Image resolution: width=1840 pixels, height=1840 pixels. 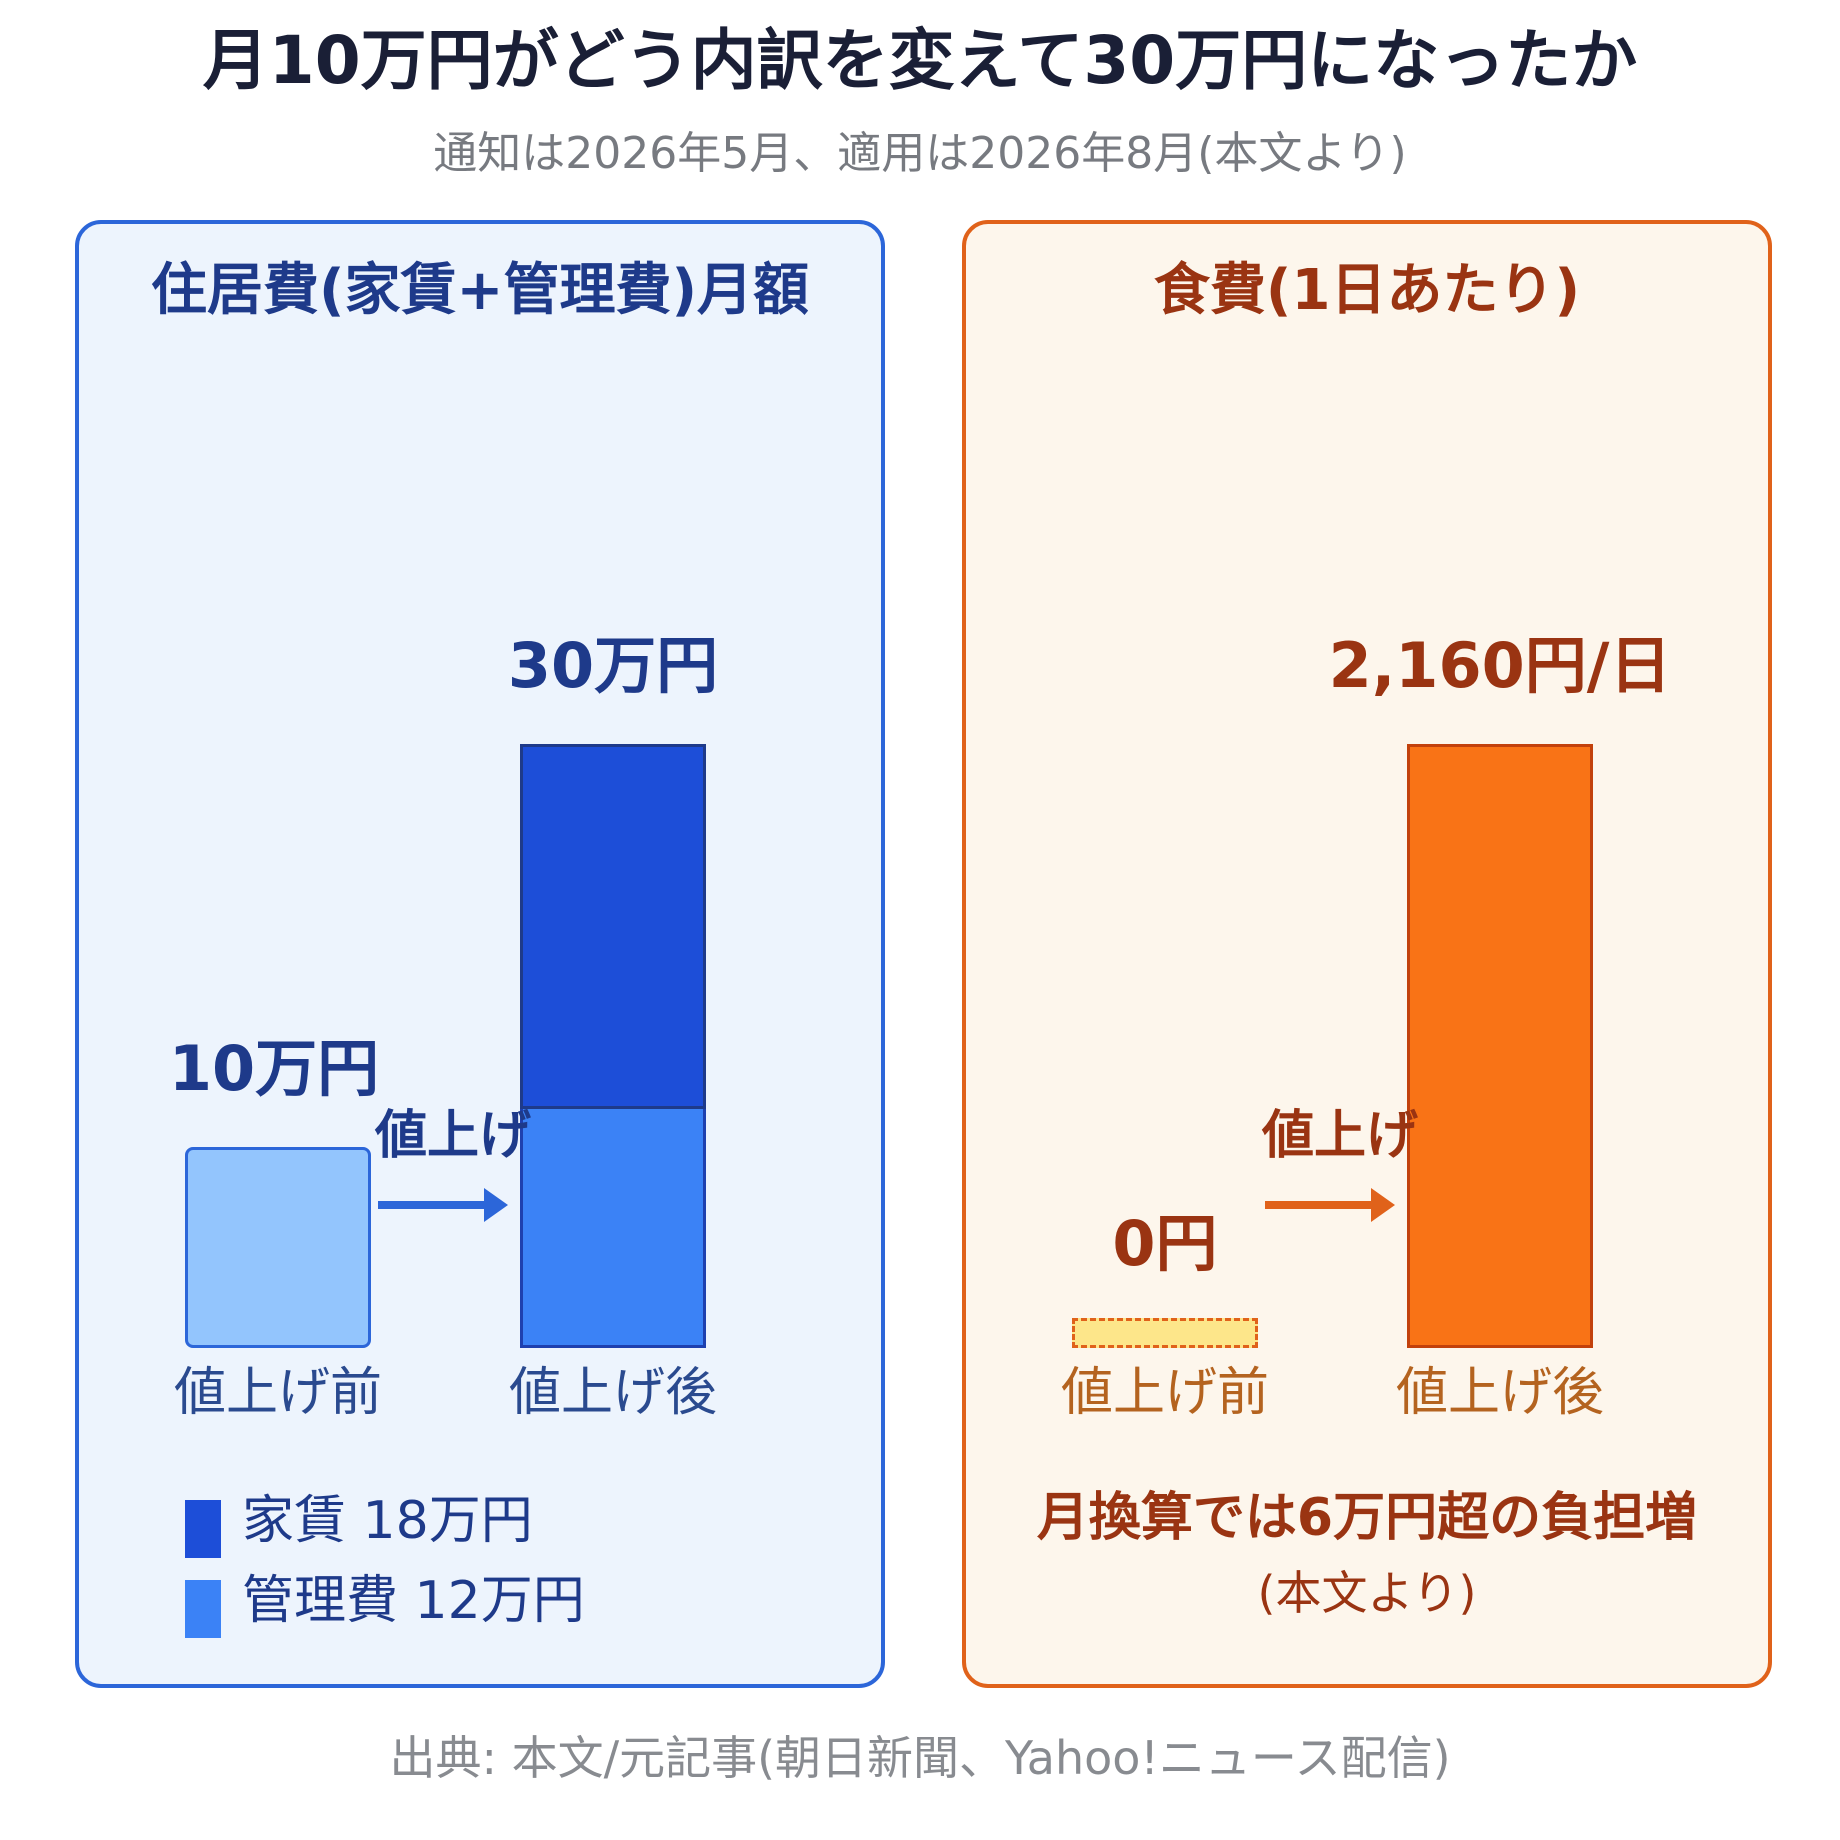 What do you see at coordinates (277, 1393) in the screenshot?
I see `category-label-housing-before: 値上げ前` at bounding box center [277, 1393].